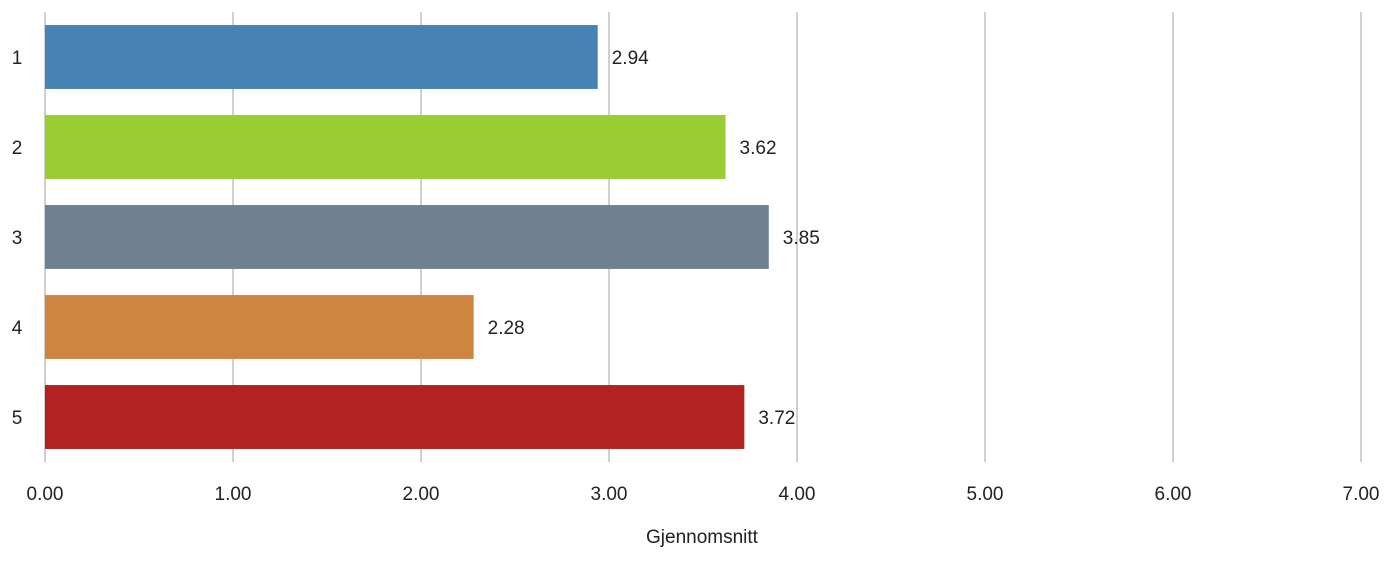  What do you see at coordinates (630, 58) in the screenshot?
I see `data-label-1: 2.94` at bounding box center [630, 58].